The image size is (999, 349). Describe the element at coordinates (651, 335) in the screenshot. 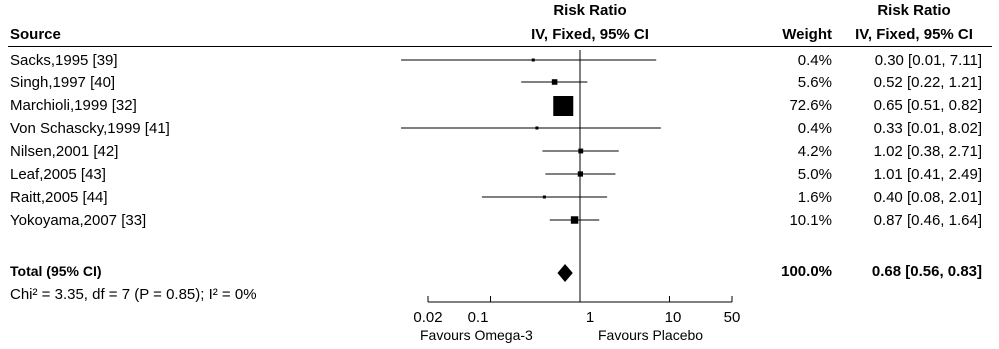

I see `favours-right-label: Favours Placebo` at that location.